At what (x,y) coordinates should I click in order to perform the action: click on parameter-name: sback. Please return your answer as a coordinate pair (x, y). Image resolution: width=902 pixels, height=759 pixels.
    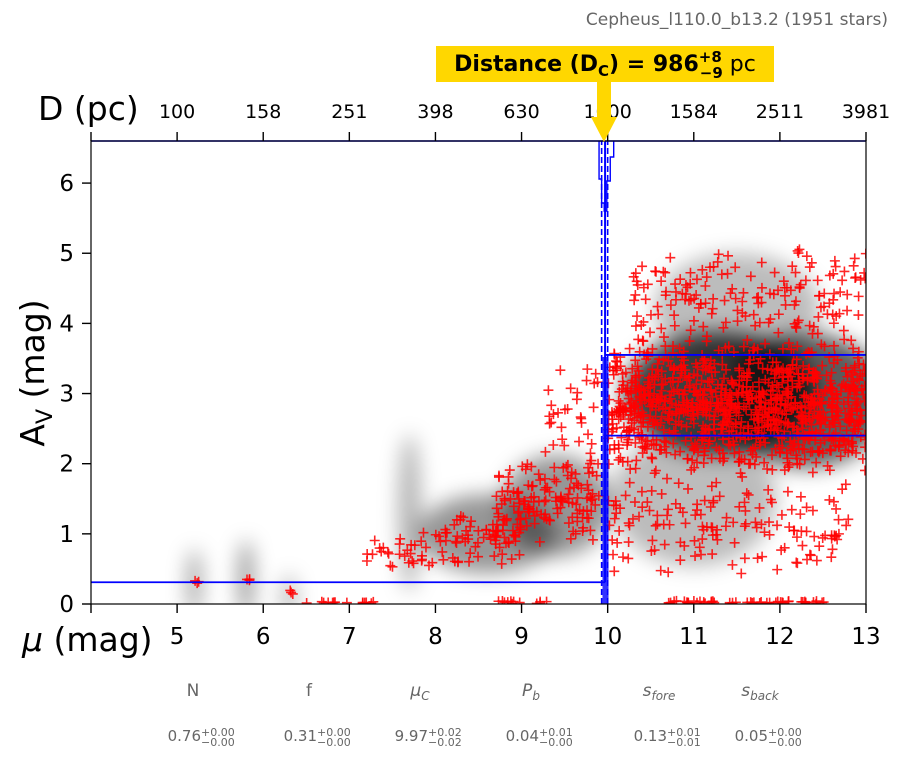
    Looking at the image, I should click on (760, 692).